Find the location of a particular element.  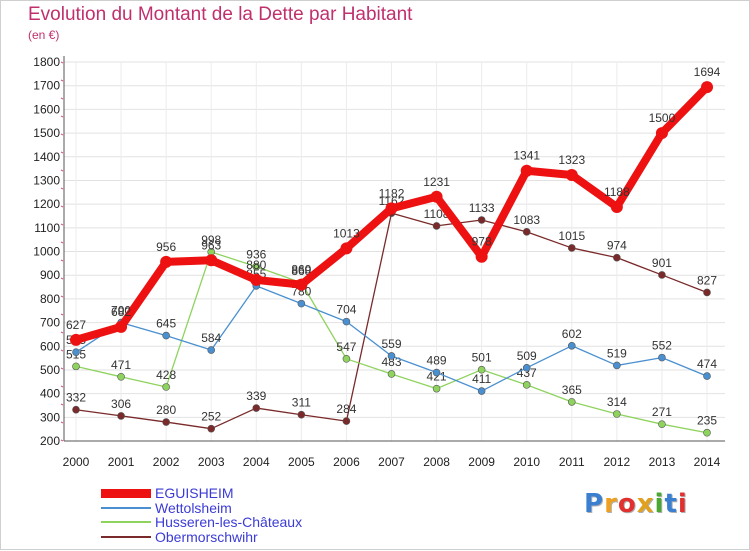

x-tick-label: 2002 is located at coordinates (166, 462).